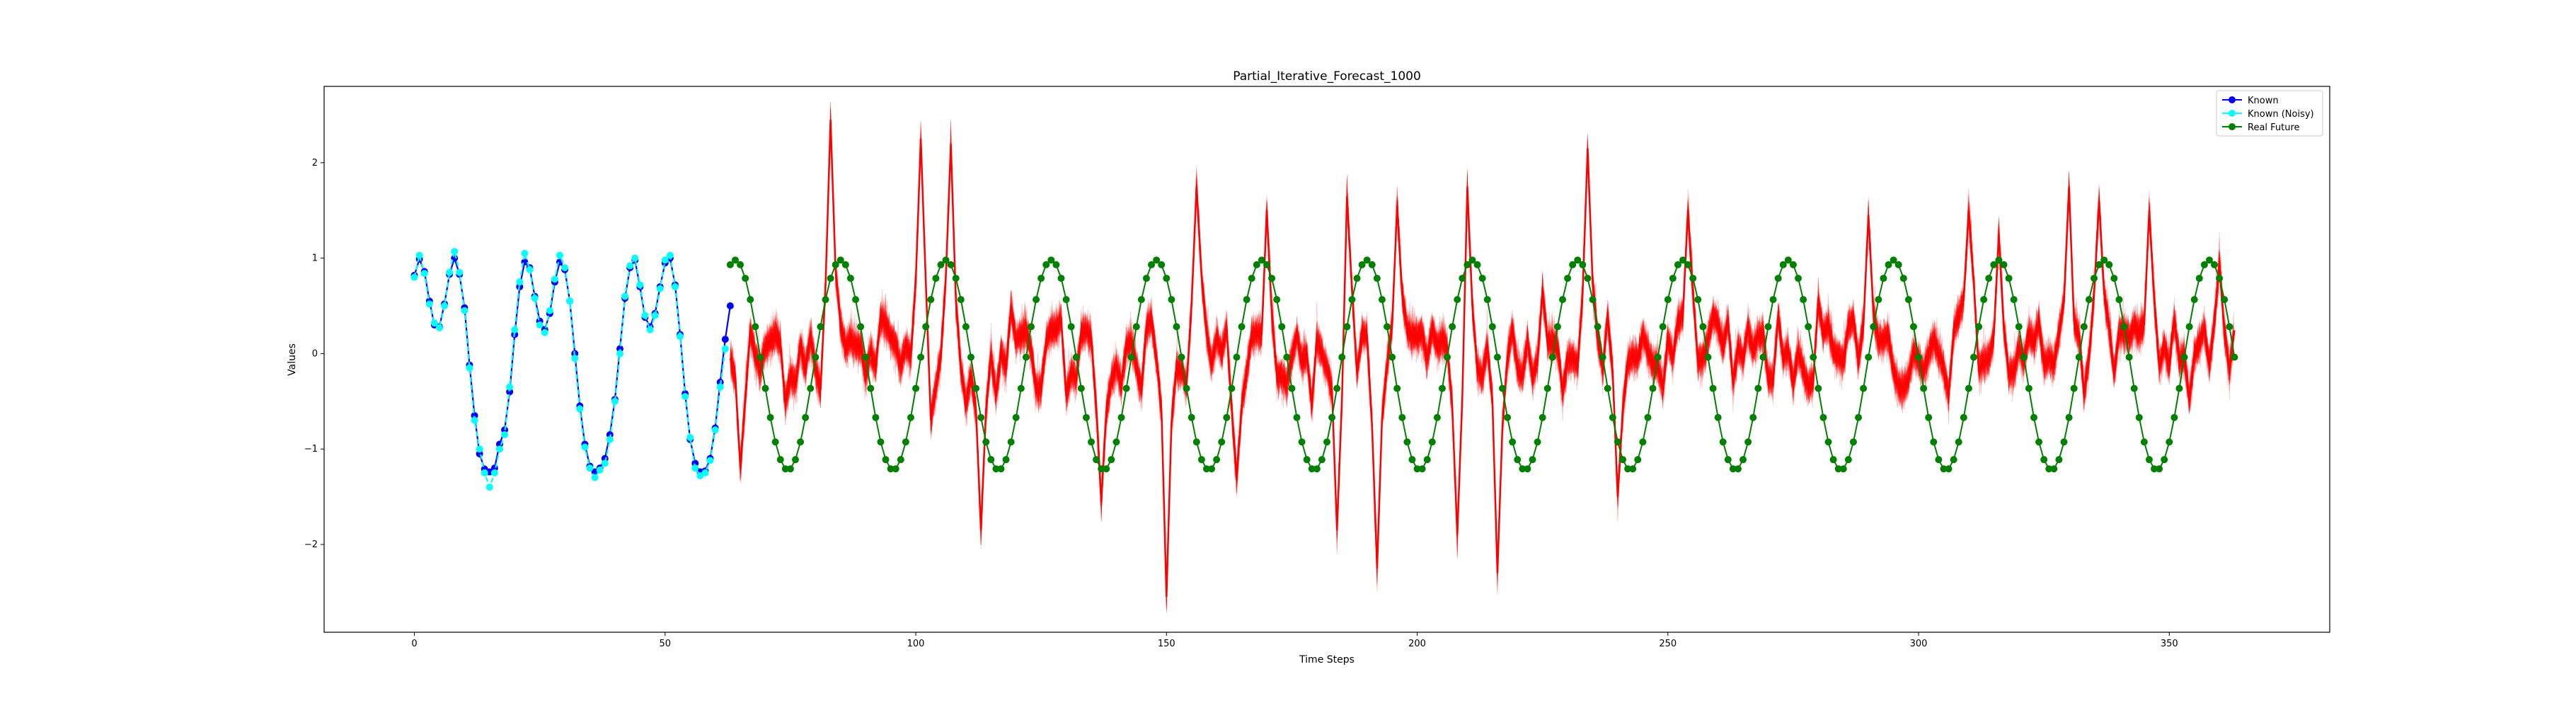  I want to click on chart-title: Partial_Iterative_Forecast_1000, so click(1327, 76).